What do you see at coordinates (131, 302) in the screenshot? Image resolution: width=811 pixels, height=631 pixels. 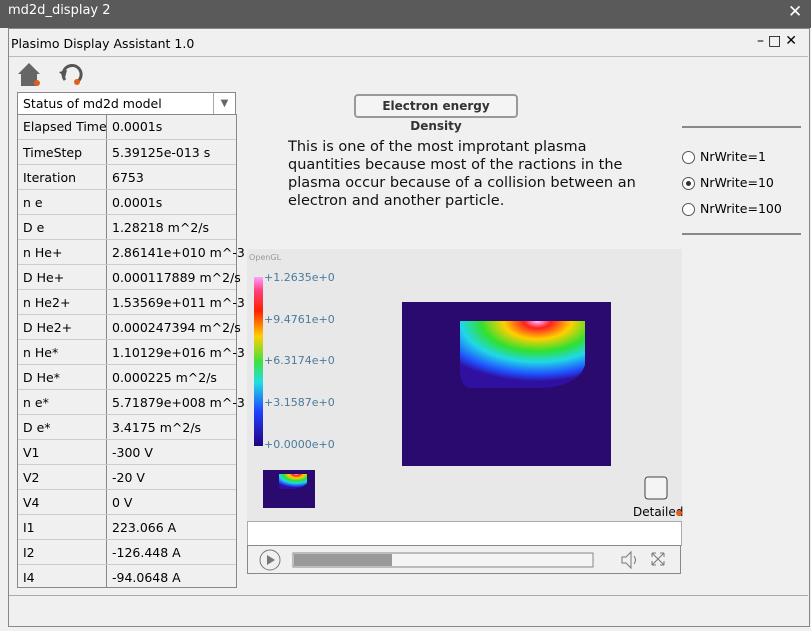 I see `table-row: n He2+ 1.53569e+011 m^-3` at bounding box center [131, 302].